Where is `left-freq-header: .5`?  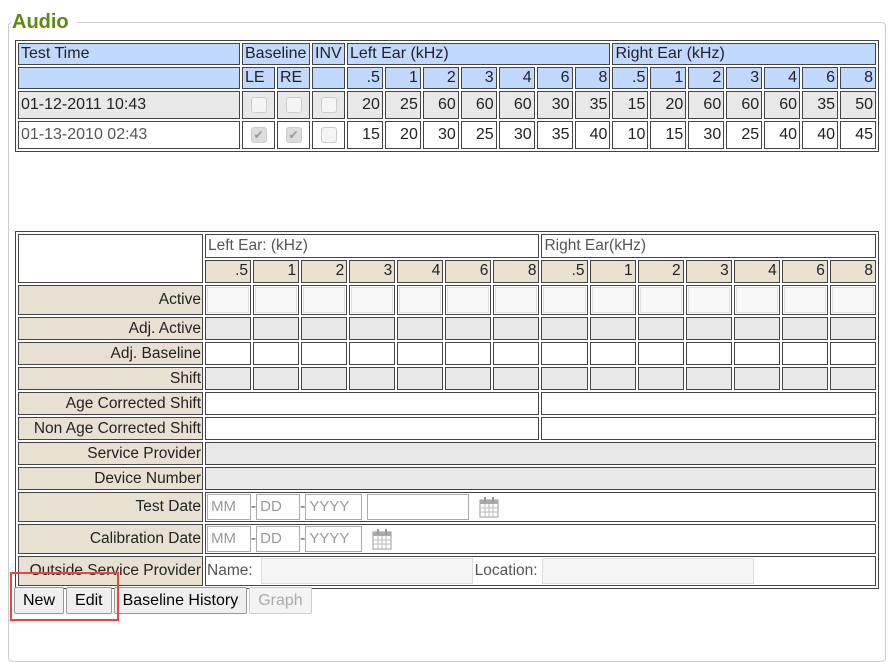 left-freq-header: .5 is located at coordinates (228, 271).